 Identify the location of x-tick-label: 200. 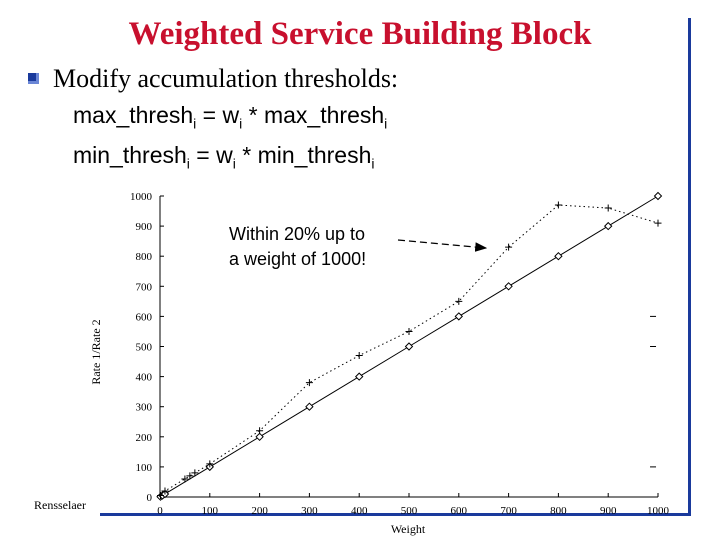
(259, 511).